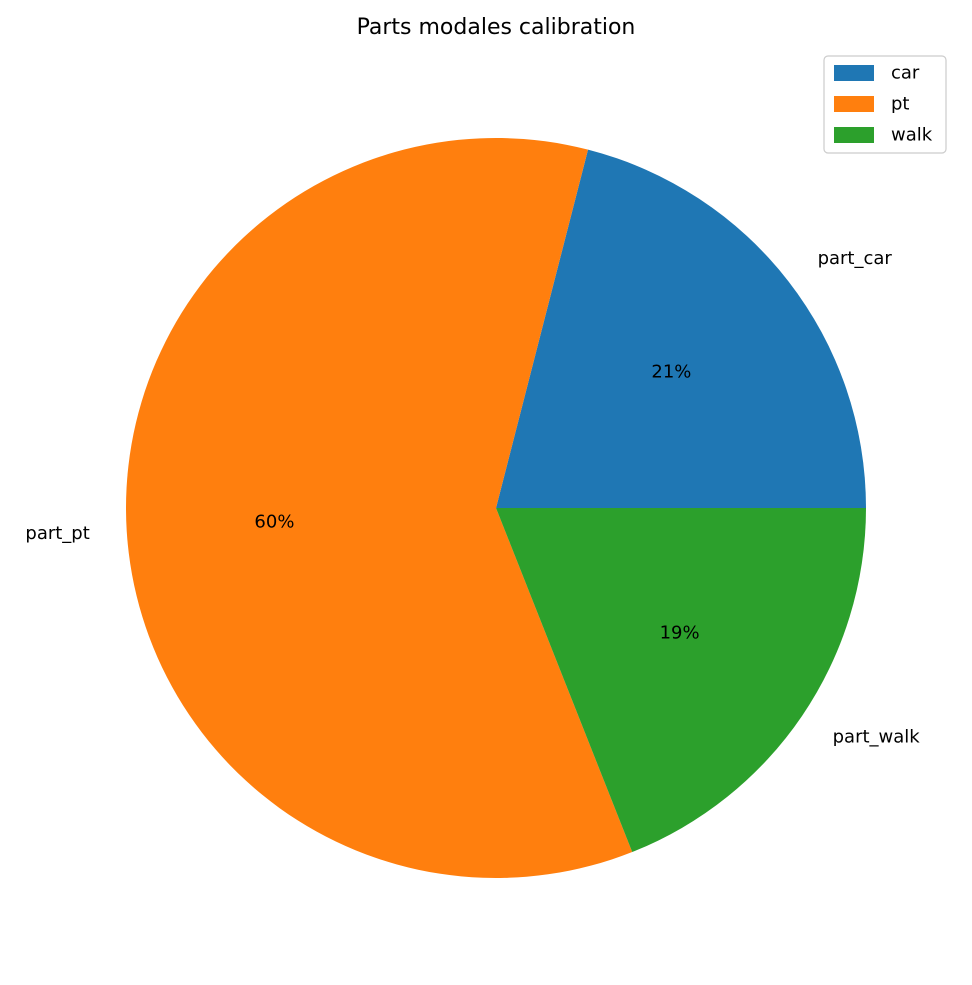 The width and height of the screenshot is (972, 985). I want to click on pie-slice-car, so click(681, 328).